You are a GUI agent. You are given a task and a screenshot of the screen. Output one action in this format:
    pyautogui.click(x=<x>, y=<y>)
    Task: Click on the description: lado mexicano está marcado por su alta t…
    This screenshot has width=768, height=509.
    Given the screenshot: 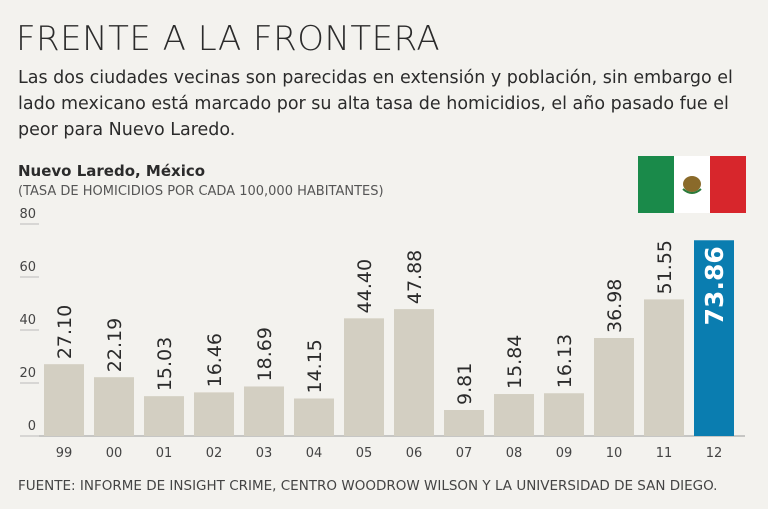 What is the action you would take?
    pyautogui.click(x=373, y=104)
    